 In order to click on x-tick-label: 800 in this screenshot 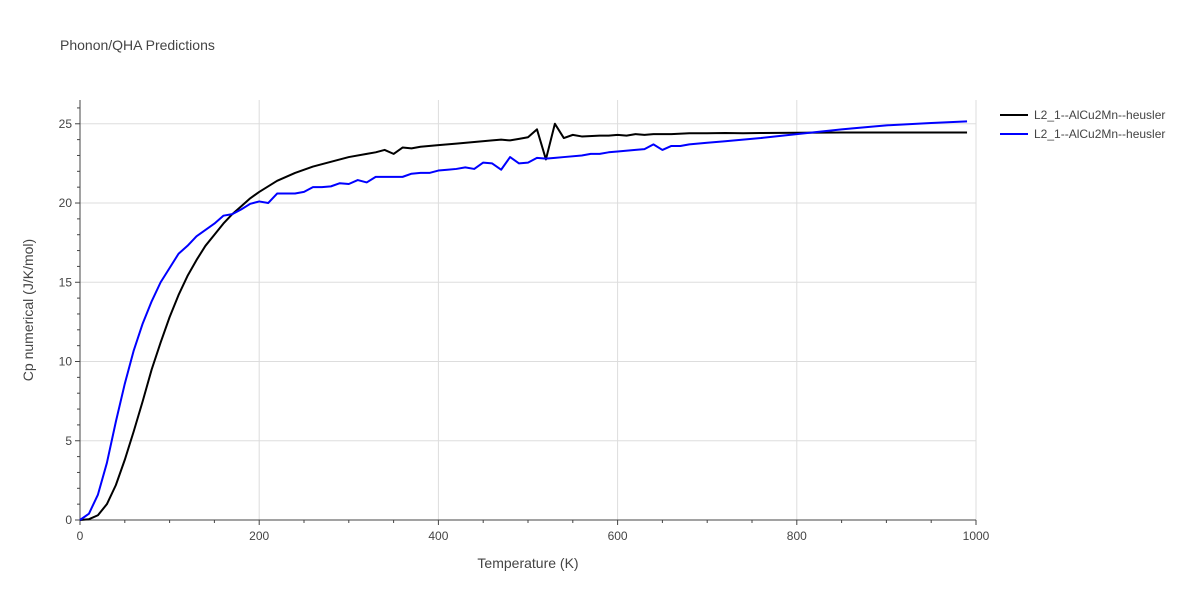, I will do `click(797, 536)`.